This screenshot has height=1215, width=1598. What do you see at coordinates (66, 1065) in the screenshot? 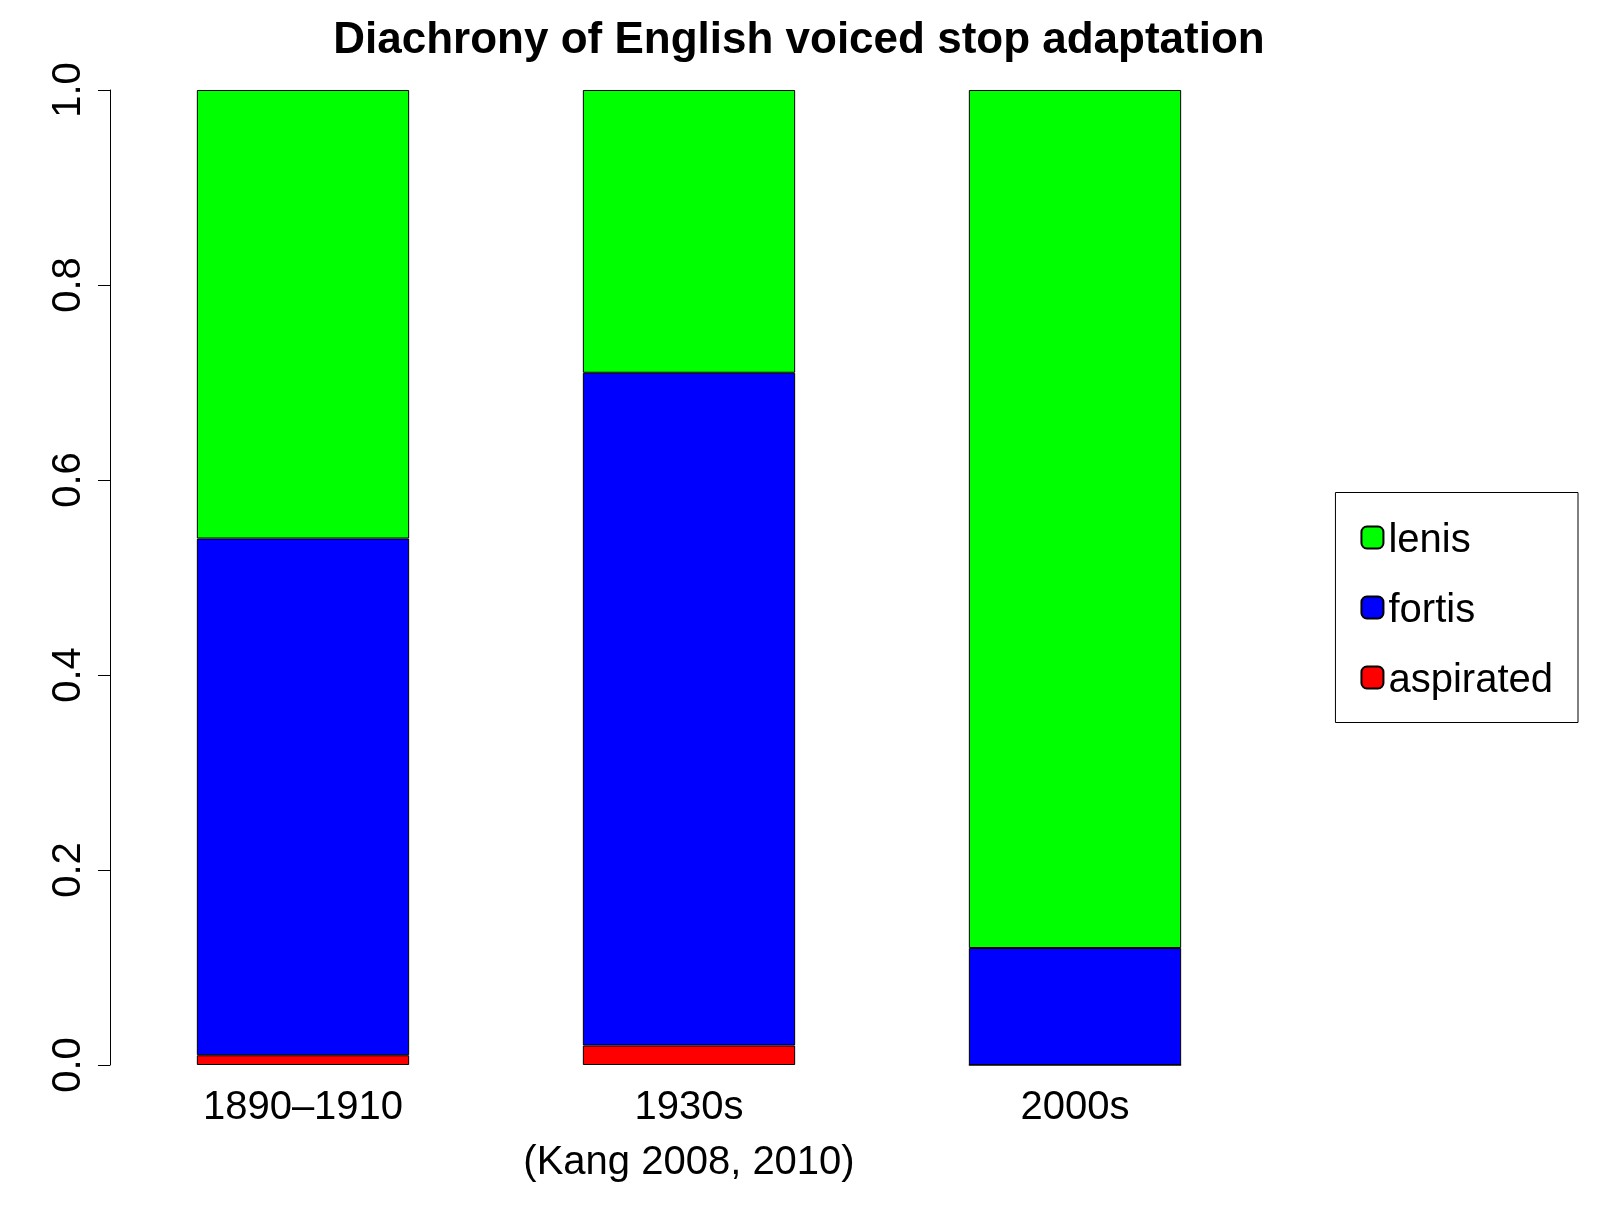
I see `y-tick-label: 0.0` at bounding box center [66, 1065].